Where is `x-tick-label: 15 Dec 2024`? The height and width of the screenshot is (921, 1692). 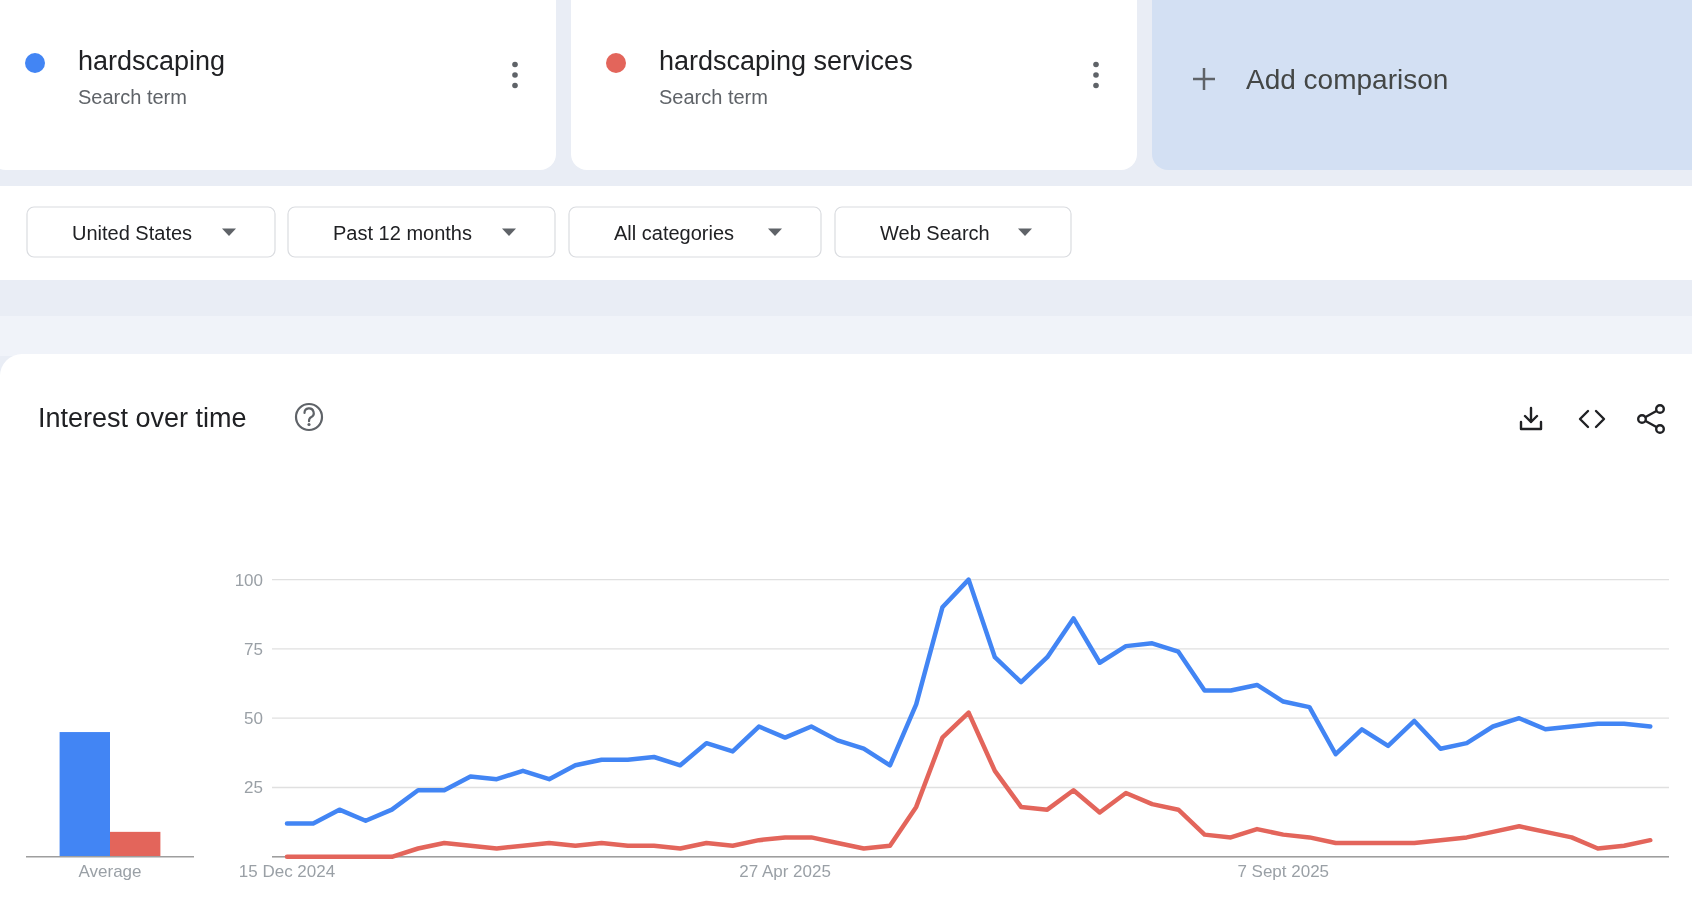 x-tick-label: 15 Dec 2024 is located at coordinates (287, 871).